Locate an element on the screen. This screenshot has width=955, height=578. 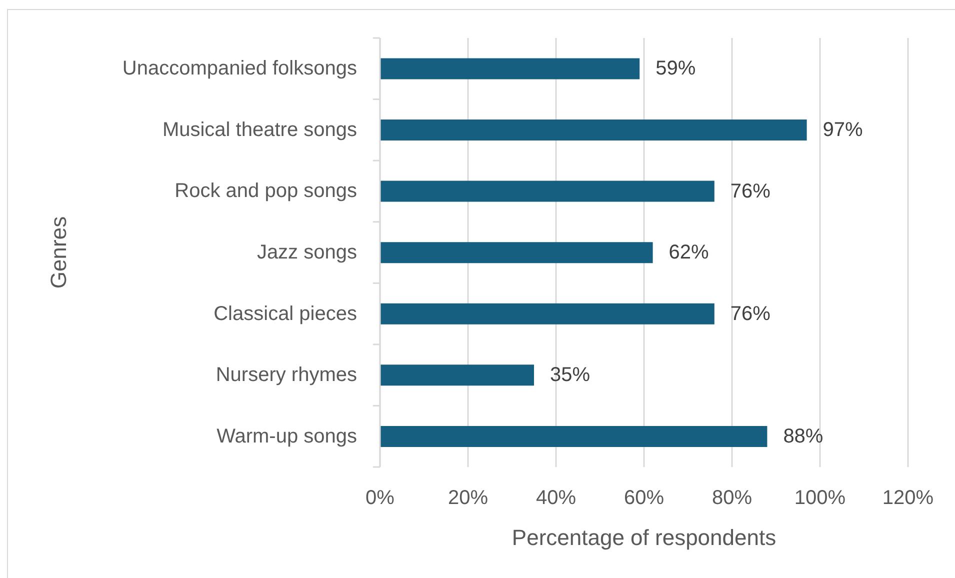
y-tick-label: Musical theatre songs is located at coordinates (259, 129).